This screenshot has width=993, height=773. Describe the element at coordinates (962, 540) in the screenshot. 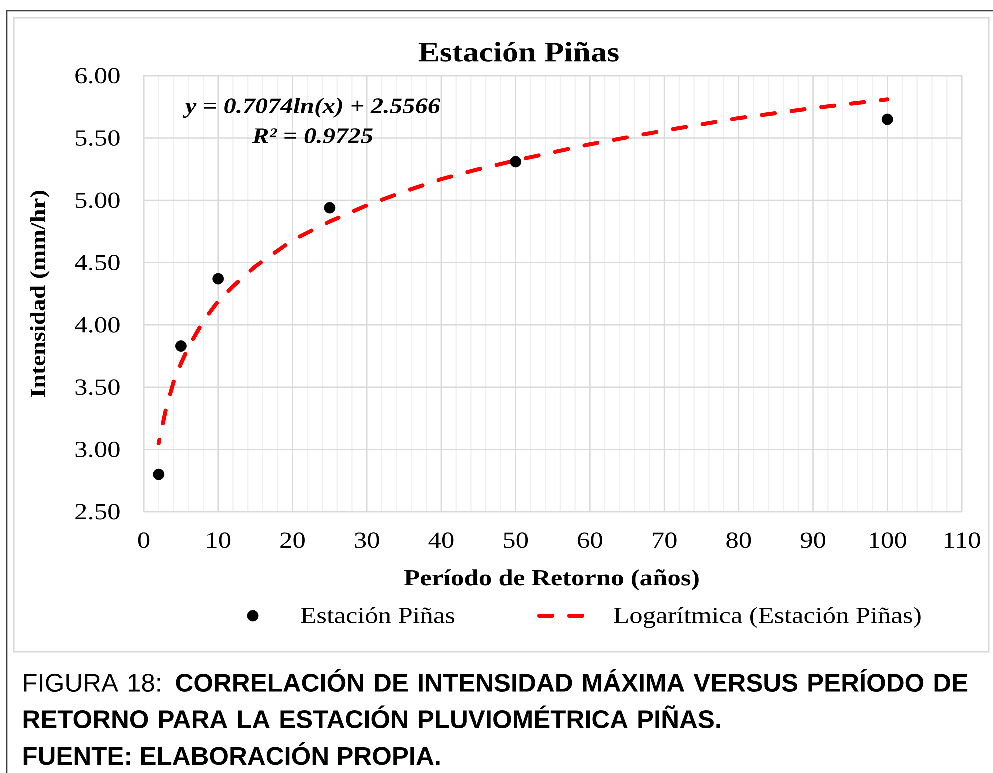

I see `x-tick-label: 110` at that location.